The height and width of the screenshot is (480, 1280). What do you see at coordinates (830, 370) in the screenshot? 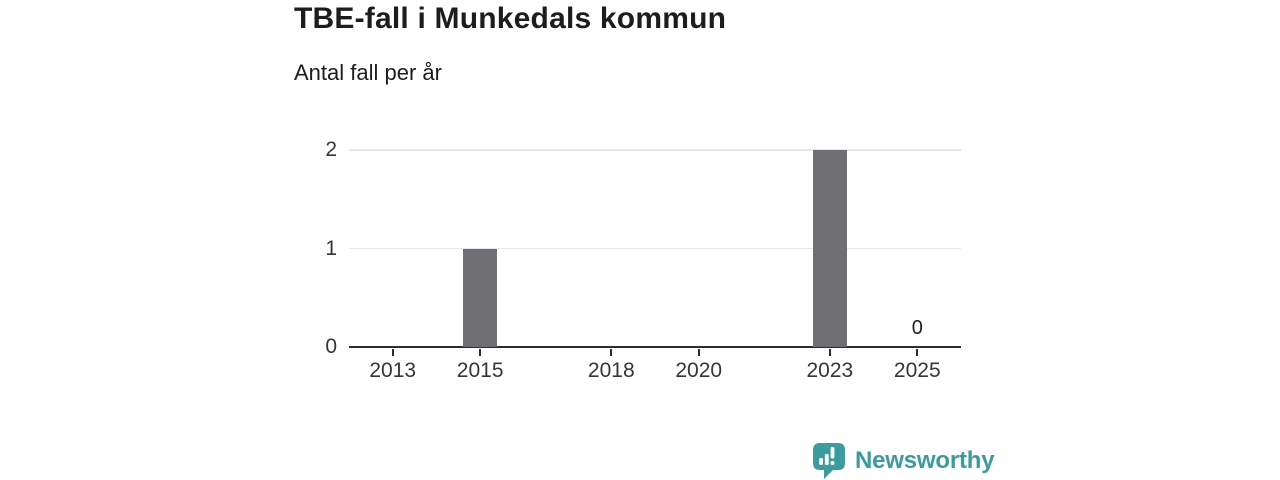
I see `x-tick-label: 2023` at bounding box center [830, 370].